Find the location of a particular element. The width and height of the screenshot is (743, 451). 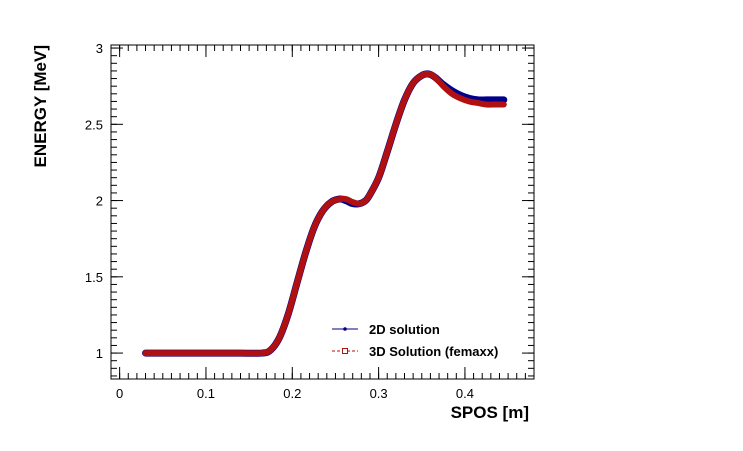

x-tick-label: 0.2 is located at coordinates (292, 393).